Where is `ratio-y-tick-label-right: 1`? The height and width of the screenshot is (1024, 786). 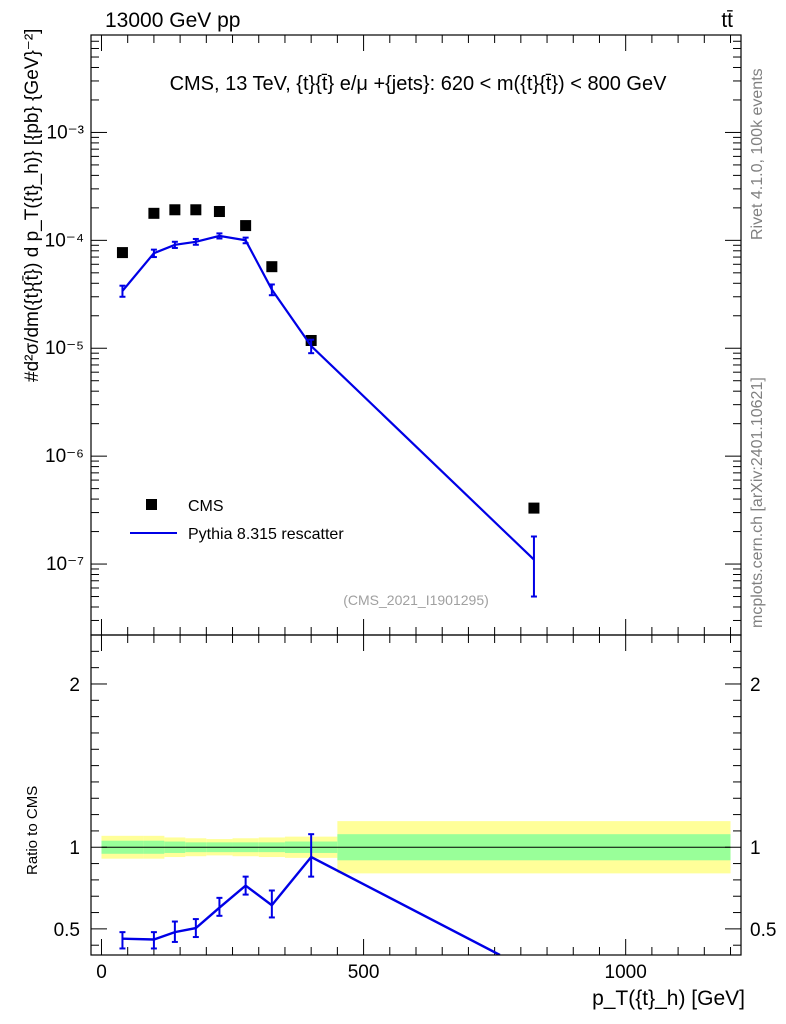
ratio-y-tick-label-right: 1 is located at coordinates (755, 848).